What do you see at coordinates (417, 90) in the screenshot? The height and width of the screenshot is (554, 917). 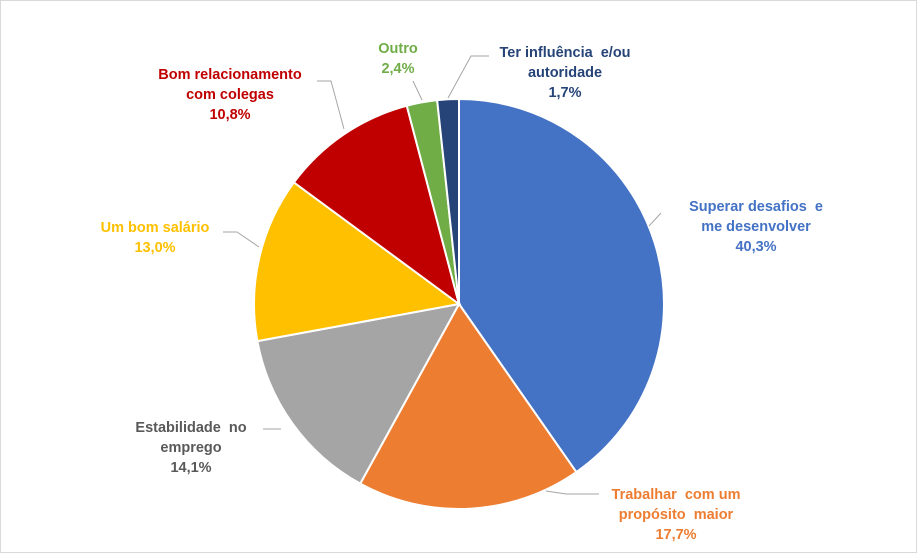 I see `leader-line-outro` at bounding box center [417, 90].